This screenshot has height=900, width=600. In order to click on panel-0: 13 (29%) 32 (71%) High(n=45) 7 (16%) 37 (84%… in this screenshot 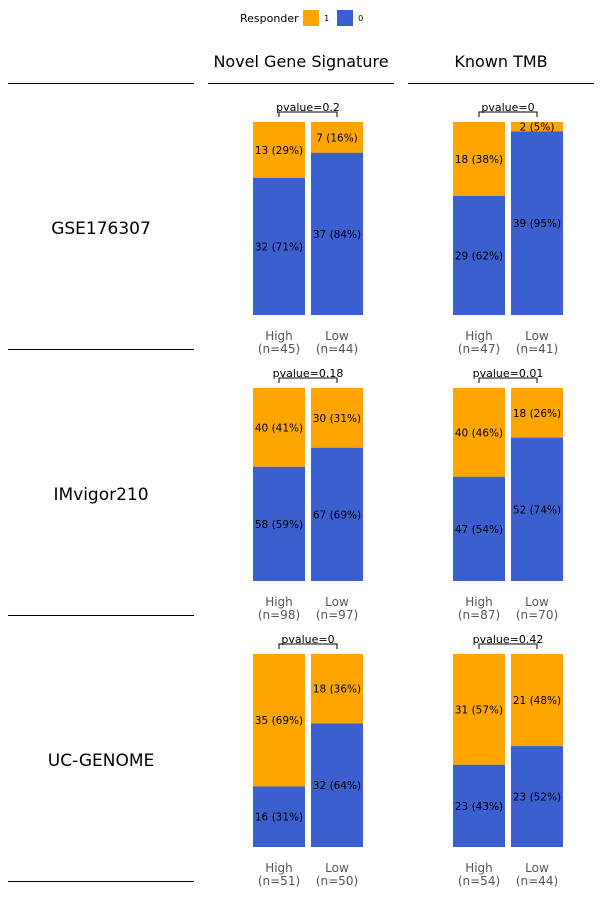, I will do `click(308, 228)`.